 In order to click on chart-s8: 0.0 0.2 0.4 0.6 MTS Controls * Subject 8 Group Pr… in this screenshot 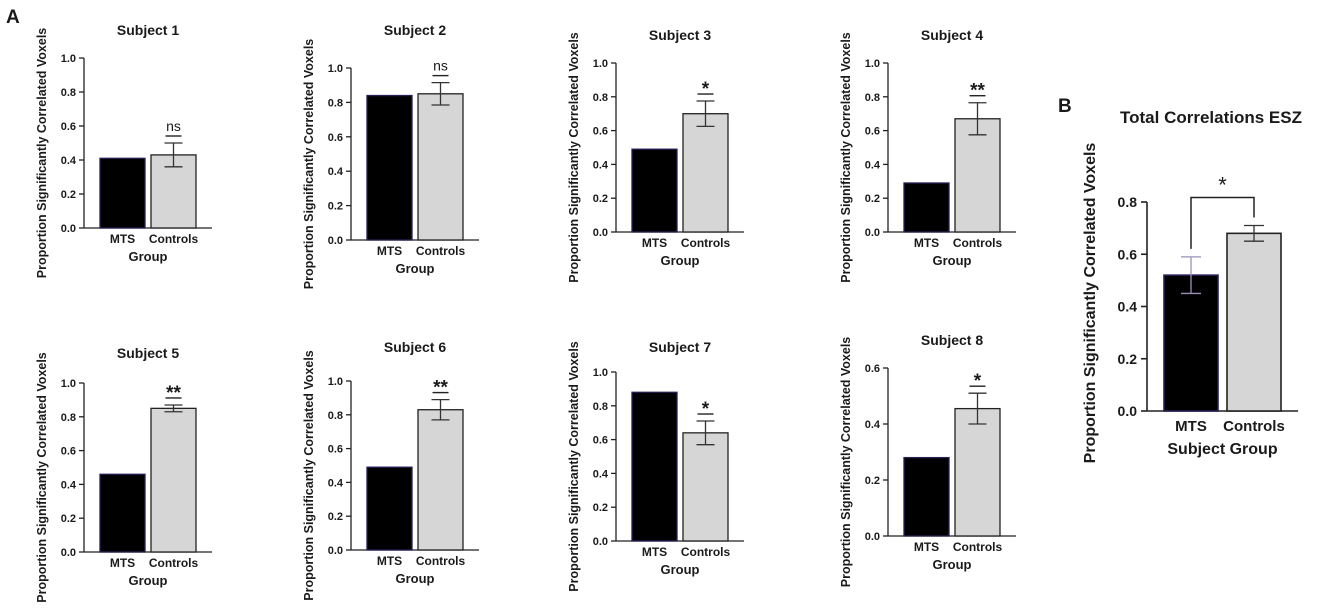, I will do `click(927, 459)`.